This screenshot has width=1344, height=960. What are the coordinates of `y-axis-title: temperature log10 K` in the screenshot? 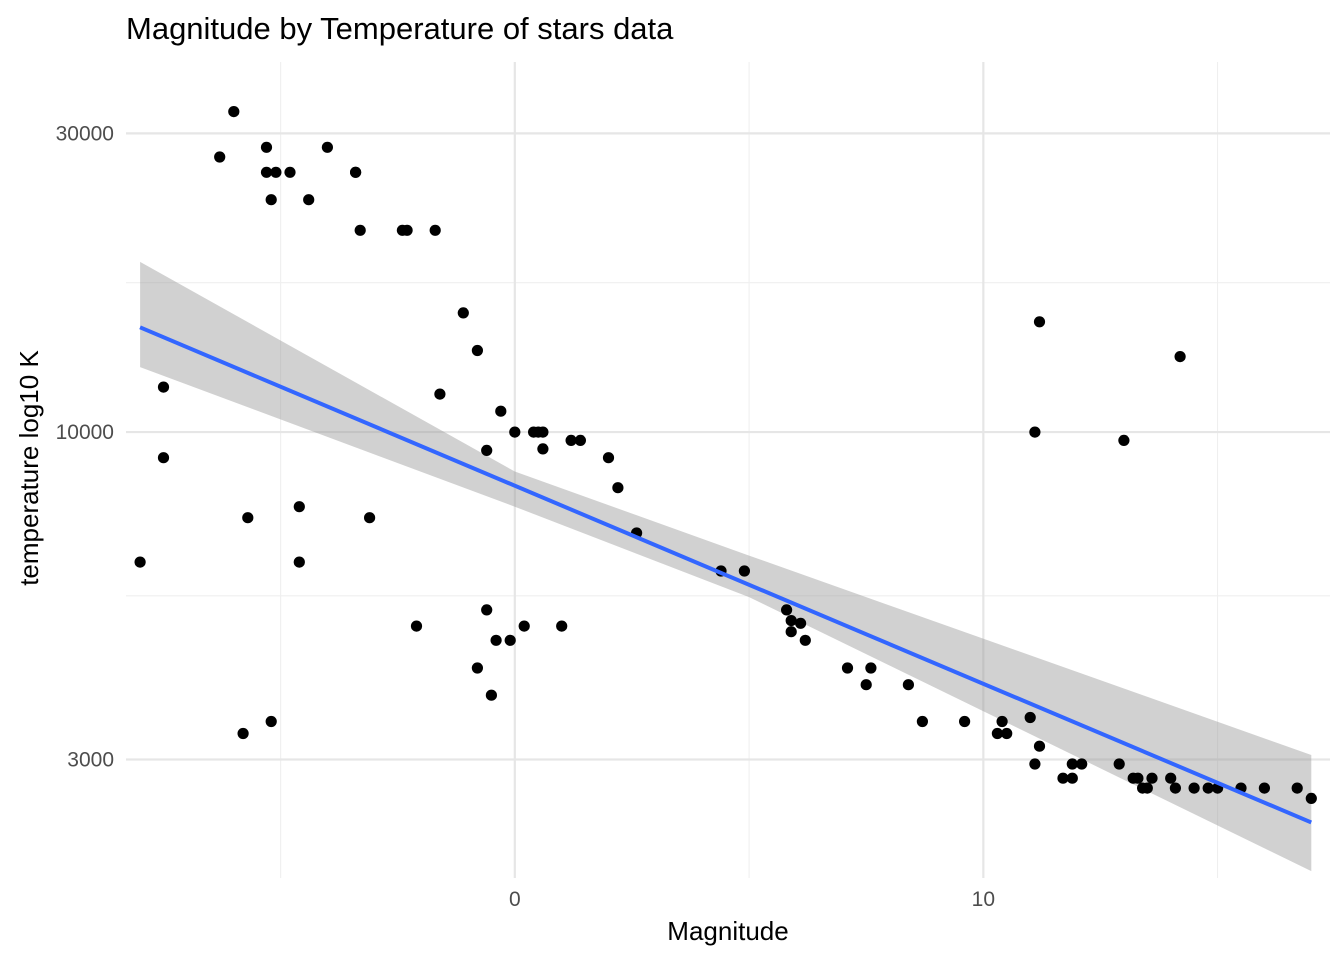 It's located at (29, 468).